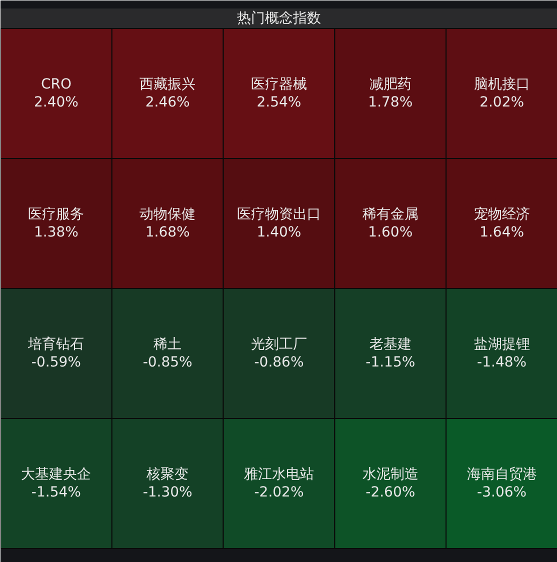 This screenshot has height=562, width=557. Describe the element at coordinates (502, 492) in the screenshot. I see `data-label: -3.06%` at that location.